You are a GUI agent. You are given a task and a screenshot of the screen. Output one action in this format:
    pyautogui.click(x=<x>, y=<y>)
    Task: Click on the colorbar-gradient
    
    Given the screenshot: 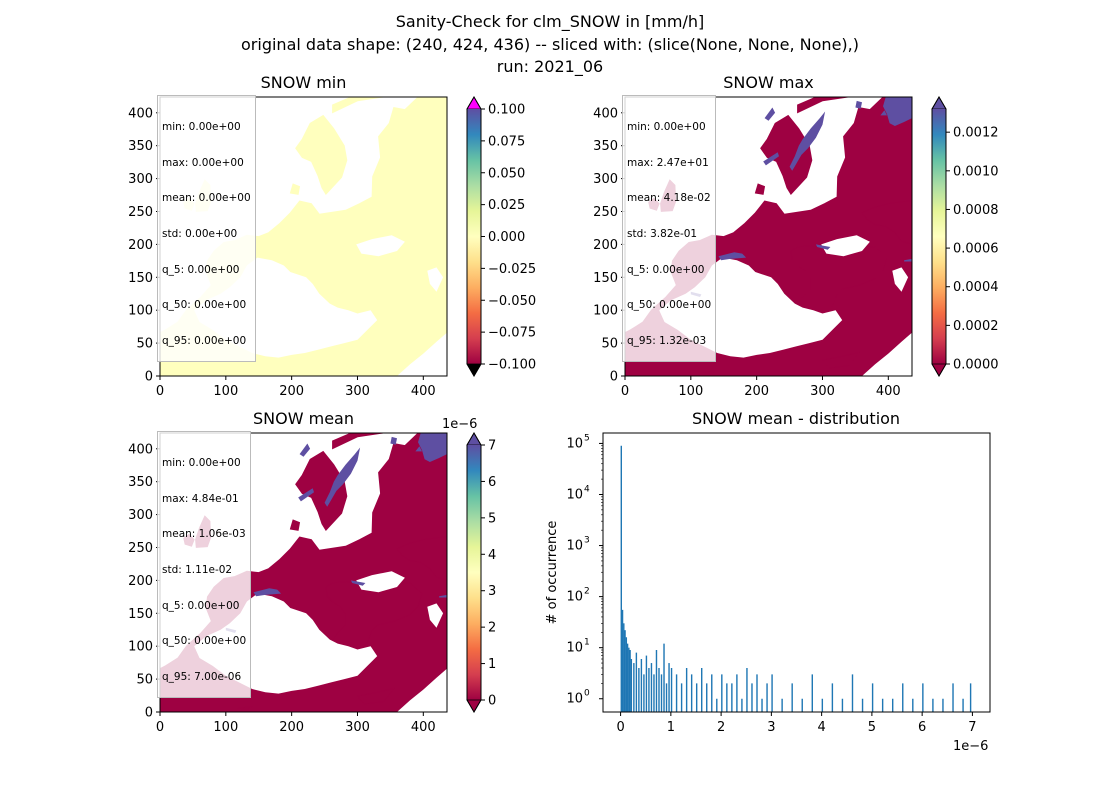 What is the action you would take?
    pyautogui.click(x=474, y=572)
    